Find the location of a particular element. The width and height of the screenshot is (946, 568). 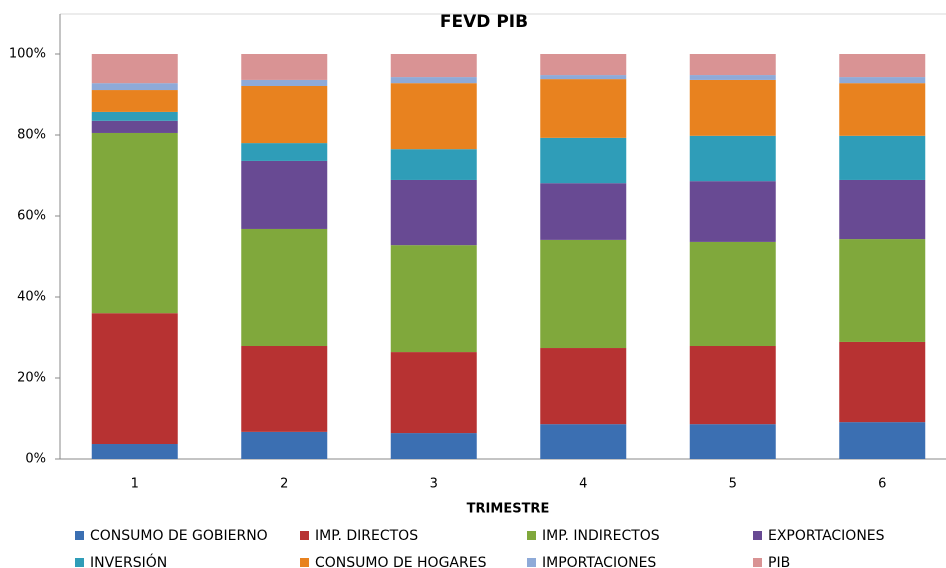

x-axis-label: TRIMESTRE is located at coordinates (508, 509).